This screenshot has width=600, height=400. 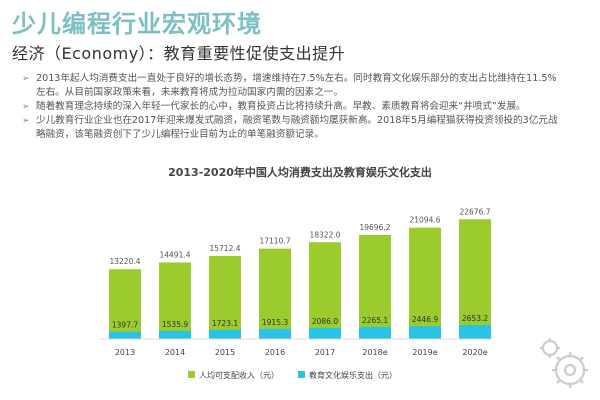 What do you see at coordinates (137, 24) in the screenshot?
I see `page-title: 少儿编程行业宏观环境` at bounding box center [137, 24].